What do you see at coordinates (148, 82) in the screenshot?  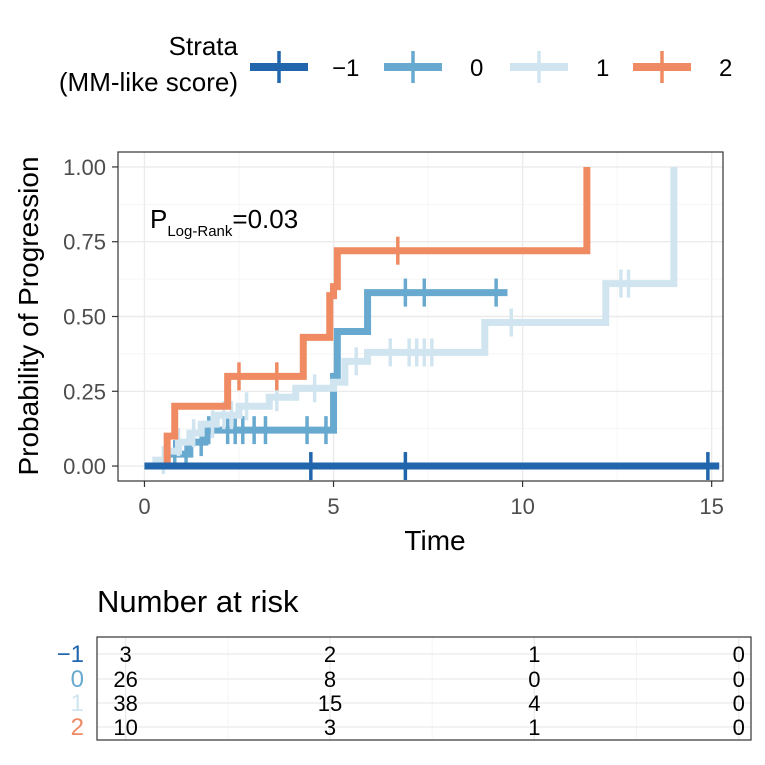 I see `legend-title-line2: (MM-like score)` at bounding box center [148, 82].